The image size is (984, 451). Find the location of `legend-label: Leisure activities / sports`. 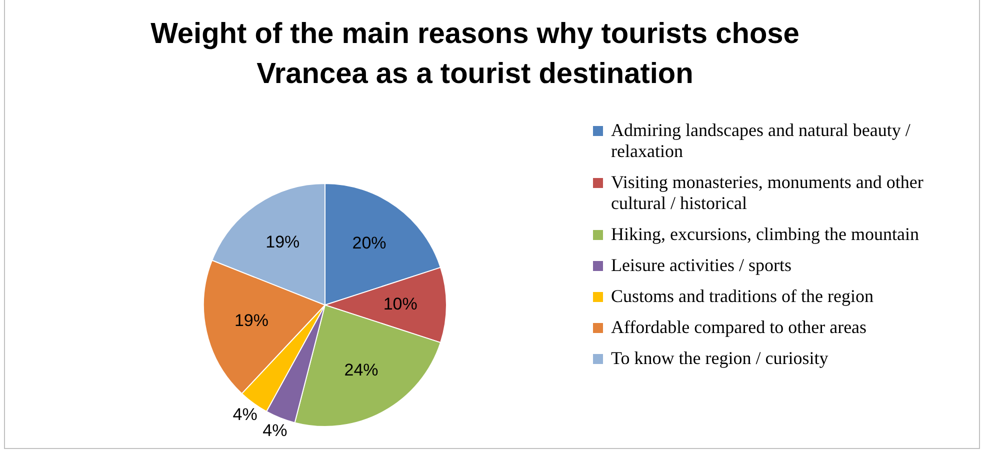

legend-label: Leisure activities / sports is located at coordinates (701, 265).